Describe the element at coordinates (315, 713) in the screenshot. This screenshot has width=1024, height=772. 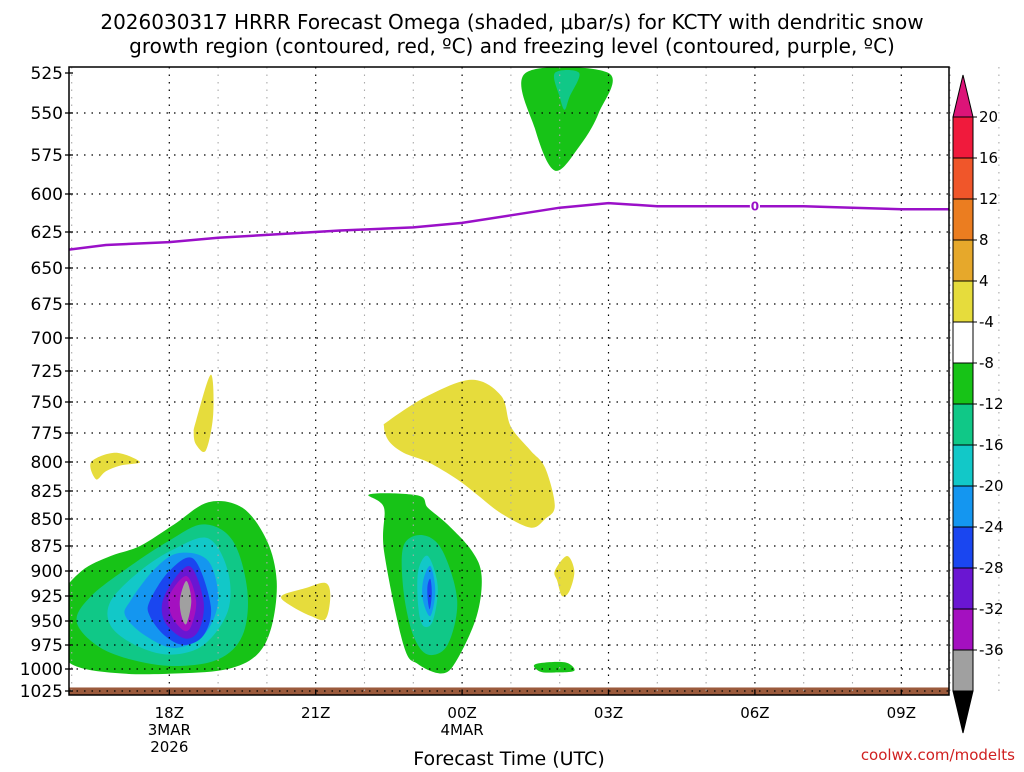
I see `x-tick-label-21Z-1: 21Z` at that location.